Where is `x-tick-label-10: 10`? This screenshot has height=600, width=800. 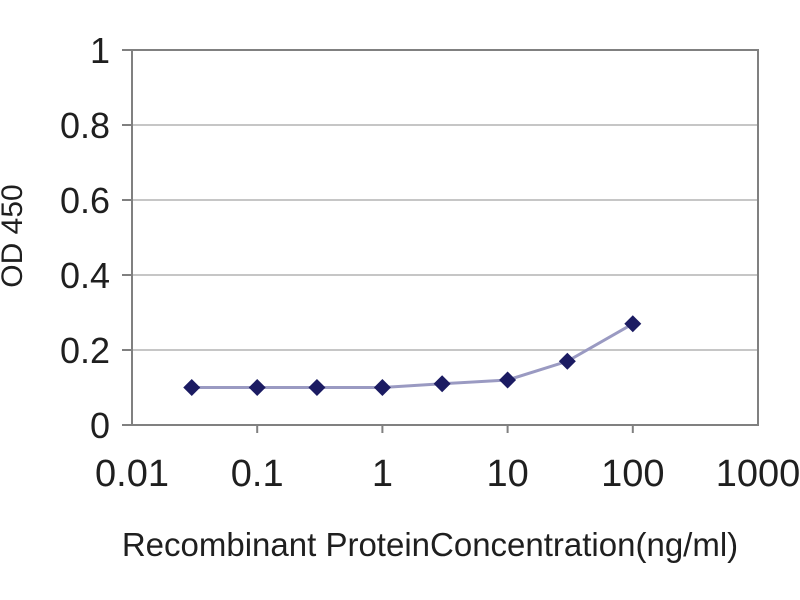
x-tick-label-10: 10 is located at coordinates (507, 474).